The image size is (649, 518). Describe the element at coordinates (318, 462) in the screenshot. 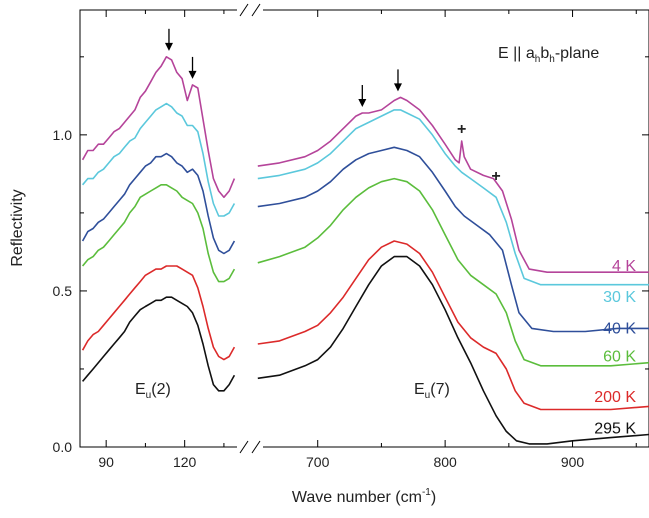

I see `x-tick-label: 700` at that location.